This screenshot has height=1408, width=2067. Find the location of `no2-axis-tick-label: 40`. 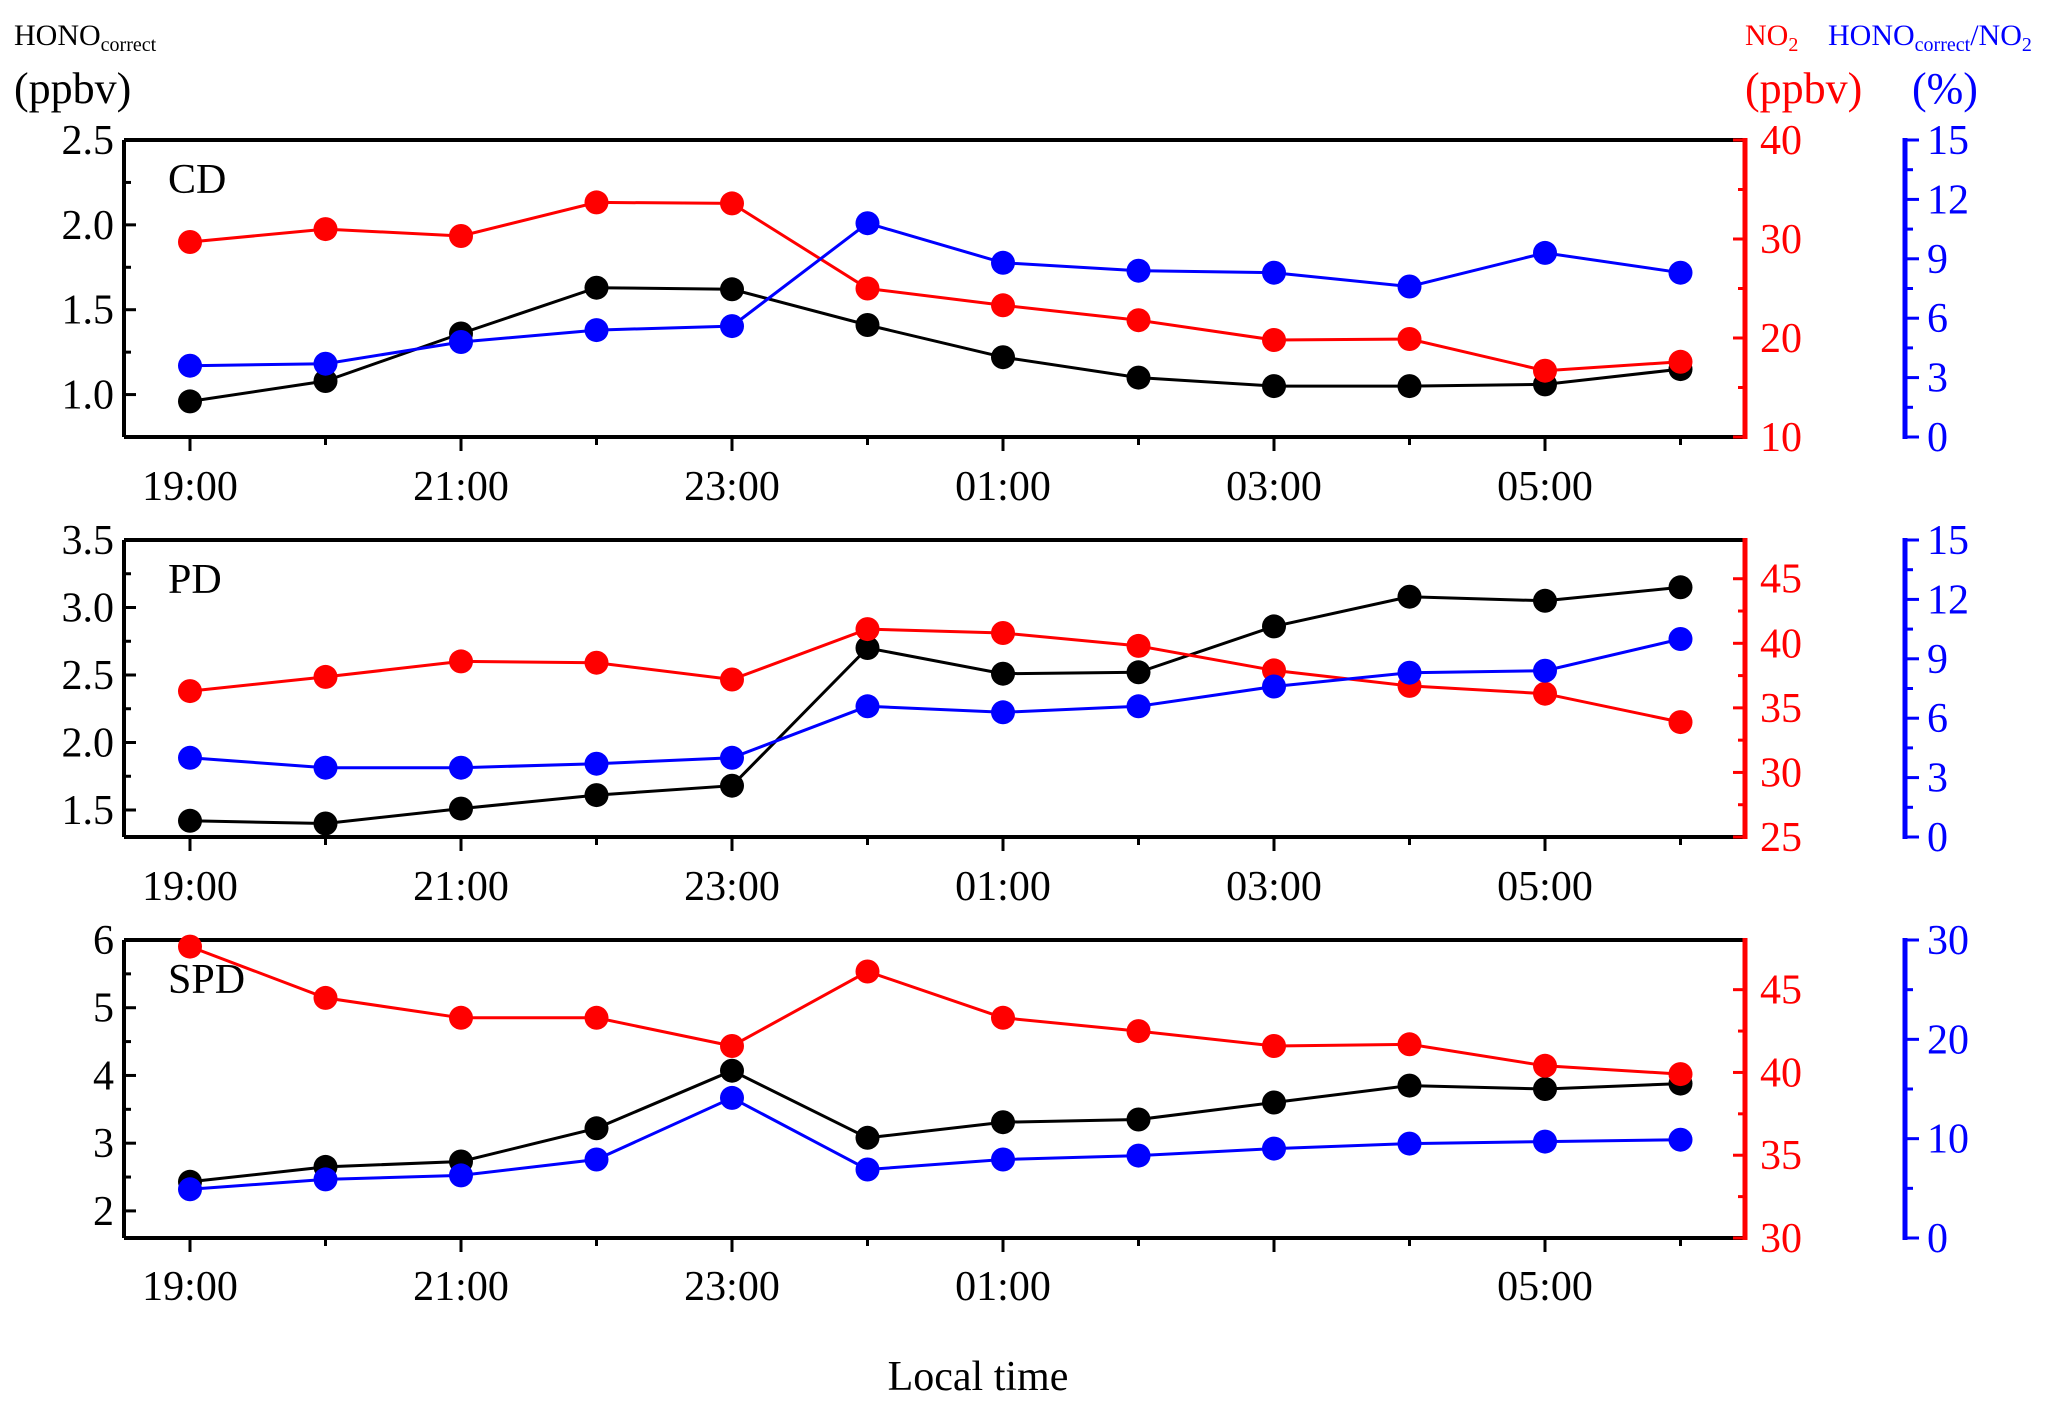

no2-axis-tick-label: 40 is located at coordinates (1781, 644).